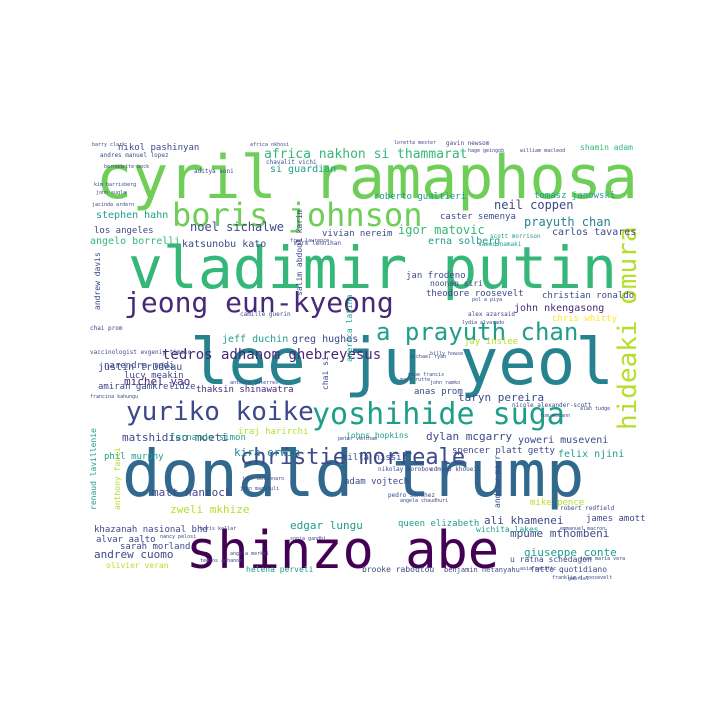  I want to click on cloud-word: tedros adhanom ghebreyesus, so click(271, 355).